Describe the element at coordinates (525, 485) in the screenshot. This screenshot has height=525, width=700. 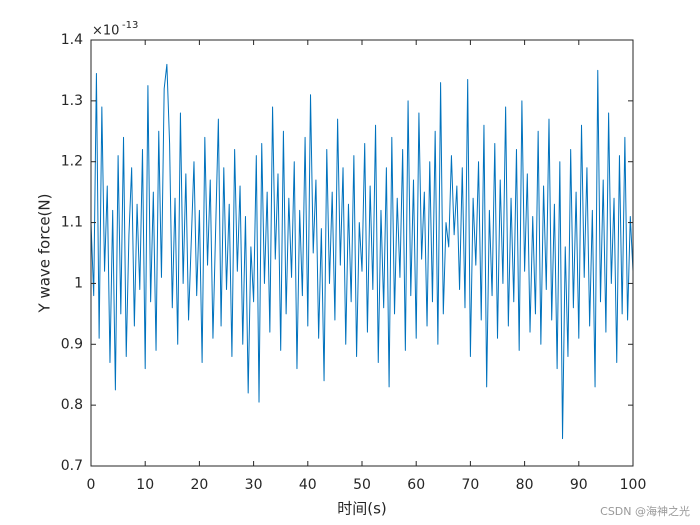
I see `x-tick-label: 80` at that location.